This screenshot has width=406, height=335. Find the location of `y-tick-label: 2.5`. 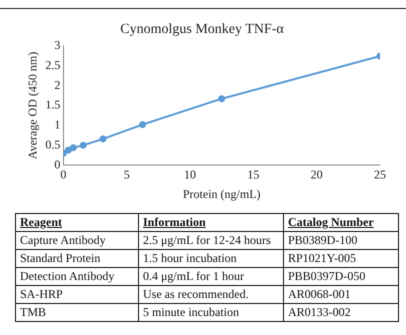

y-tick-label: 2.5 is located at coordinates (52, 65).